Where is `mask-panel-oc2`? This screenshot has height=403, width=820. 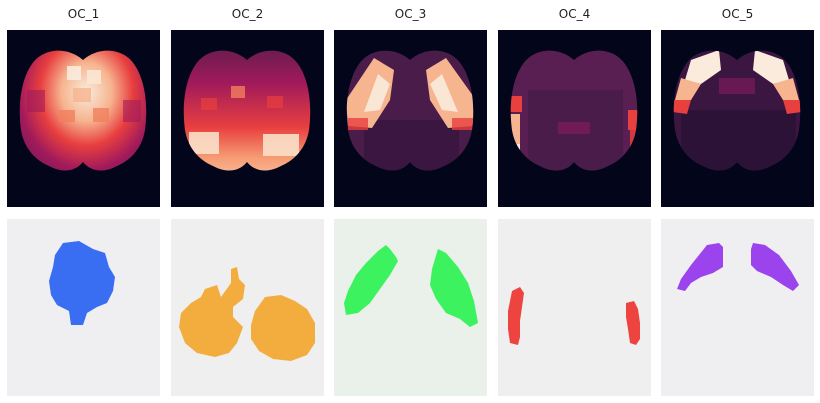 mask-panel-oc2 is located at coordinates (247, 307).